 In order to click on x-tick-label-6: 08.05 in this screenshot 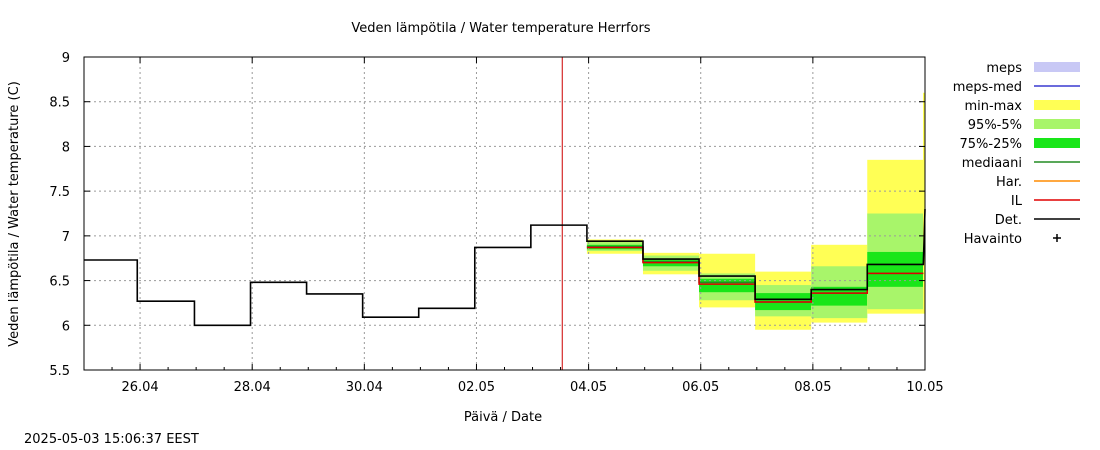, I will do `click(812, 387)`.